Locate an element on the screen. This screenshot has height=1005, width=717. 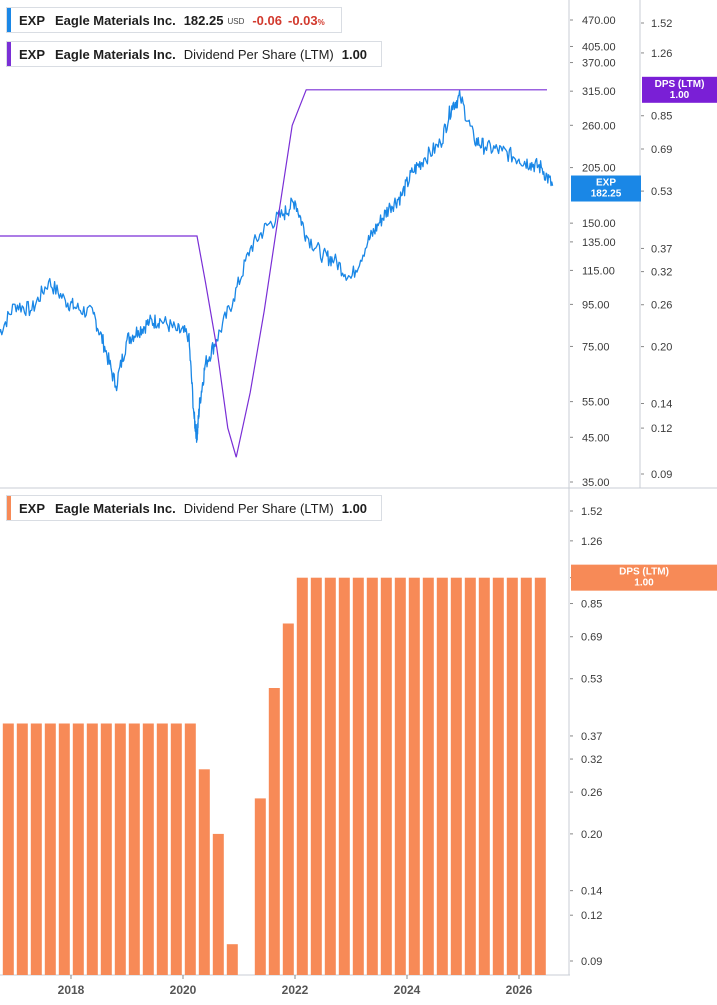
x-axis-label: 2020 is located at coordinates (183, 990).